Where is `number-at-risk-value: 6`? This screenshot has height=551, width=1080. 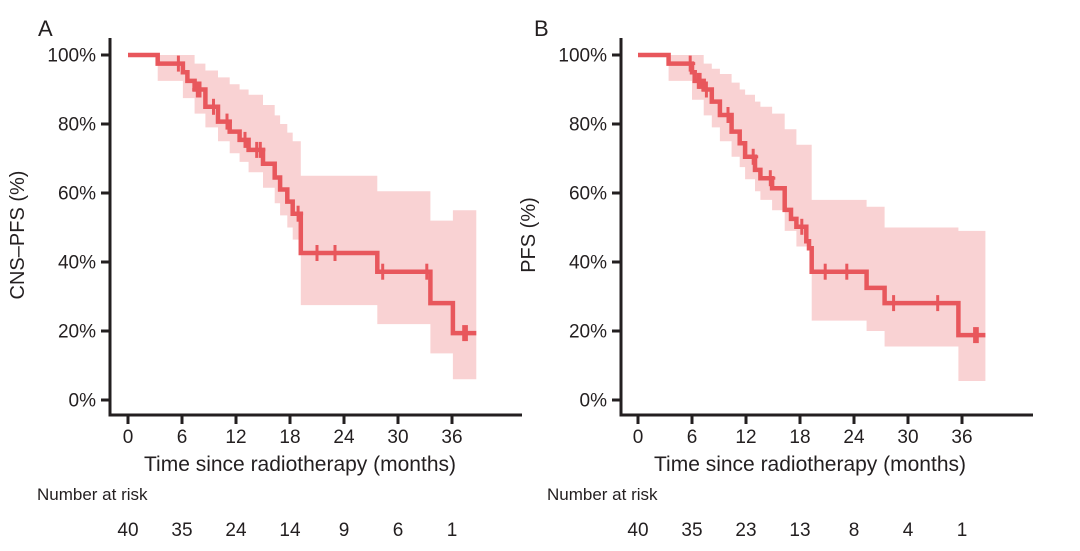 number-at-risk-value: 6 is located at coordinates (398, 530).